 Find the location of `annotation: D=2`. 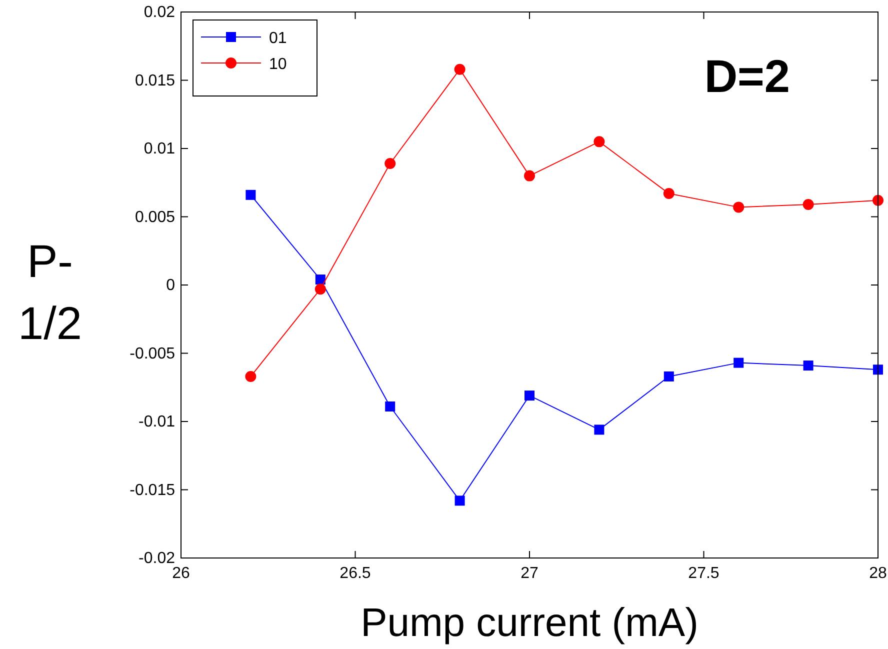

annotation: D=2 is located at coordinates (747, 76).